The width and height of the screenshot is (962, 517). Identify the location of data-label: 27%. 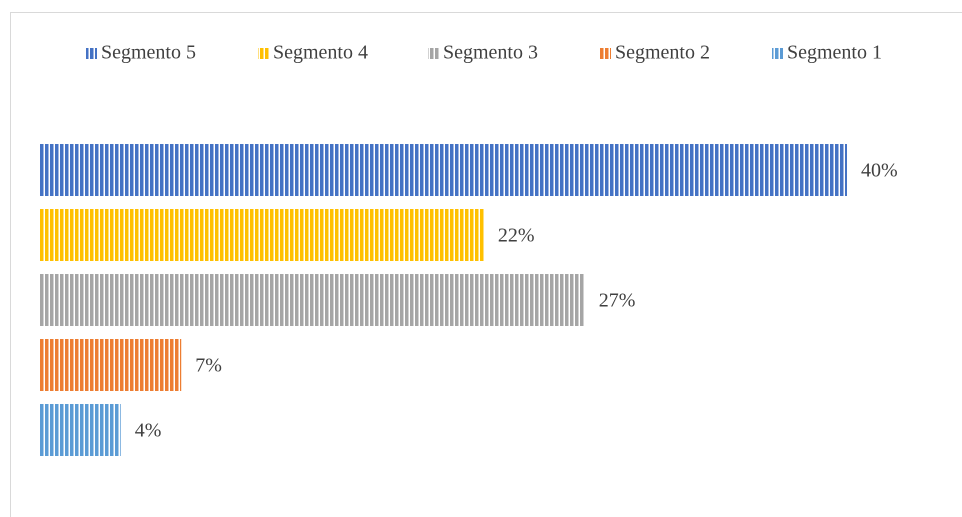
(617, 301).